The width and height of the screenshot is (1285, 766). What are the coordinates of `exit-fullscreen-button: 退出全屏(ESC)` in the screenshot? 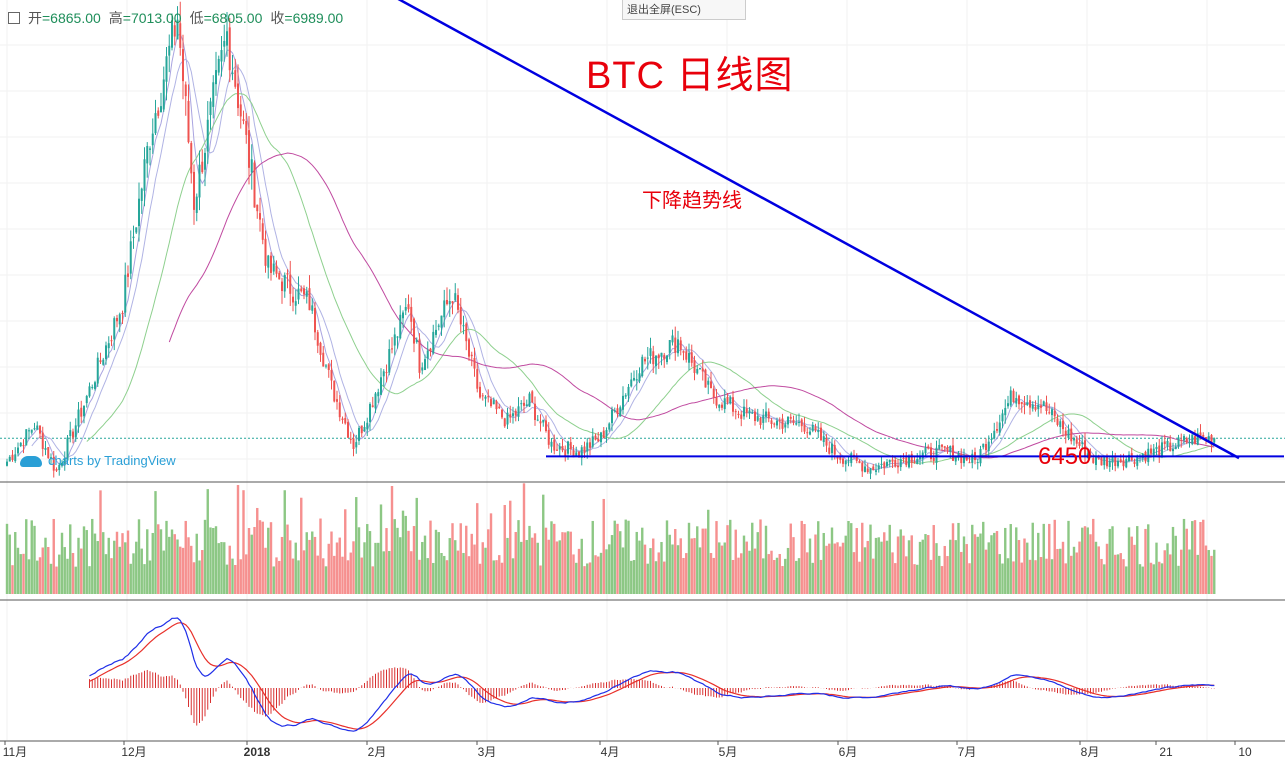 It's located at (684, 10).